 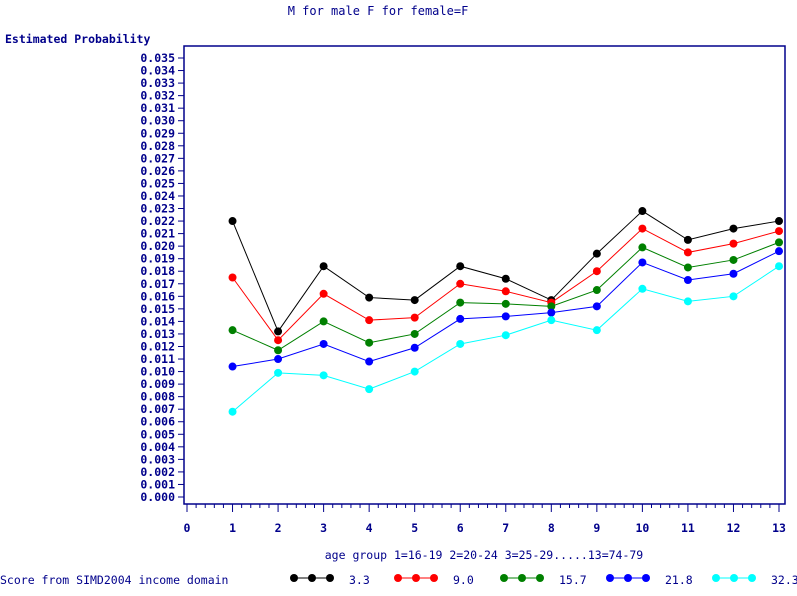 I want to click on x-tick-label: 12, so click(x=734, y=528).